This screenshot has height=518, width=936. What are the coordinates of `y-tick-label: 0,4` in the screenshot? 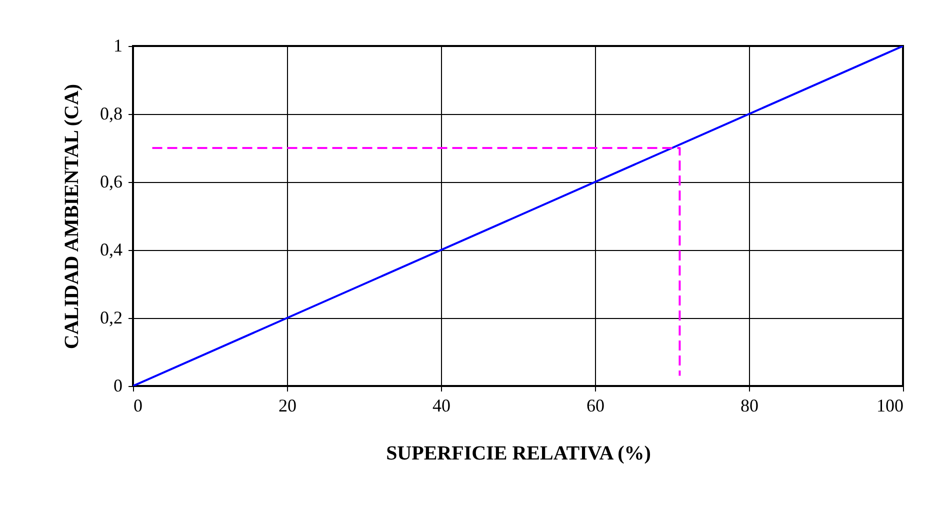 It's located at (111, 250).